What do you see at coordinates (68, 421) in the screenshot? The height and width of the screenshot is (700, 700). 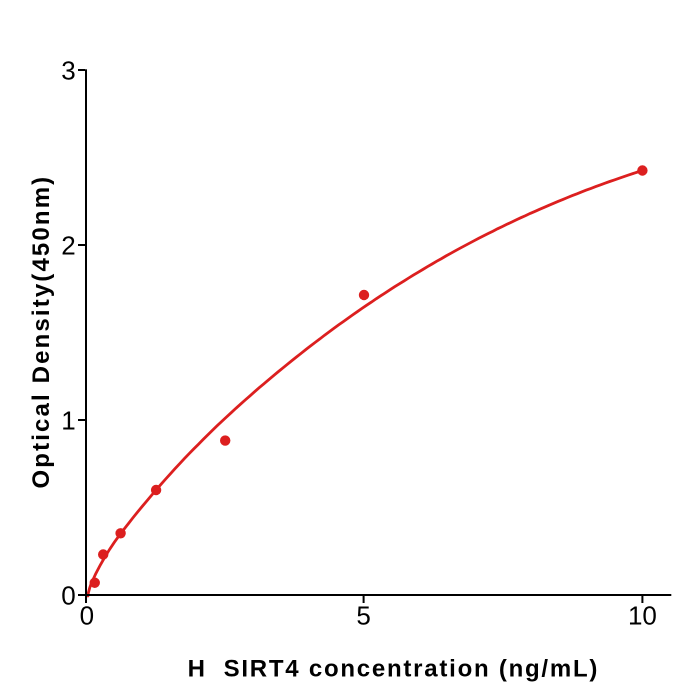 I see `svg-text: 1` at bounding box center [68, 421].